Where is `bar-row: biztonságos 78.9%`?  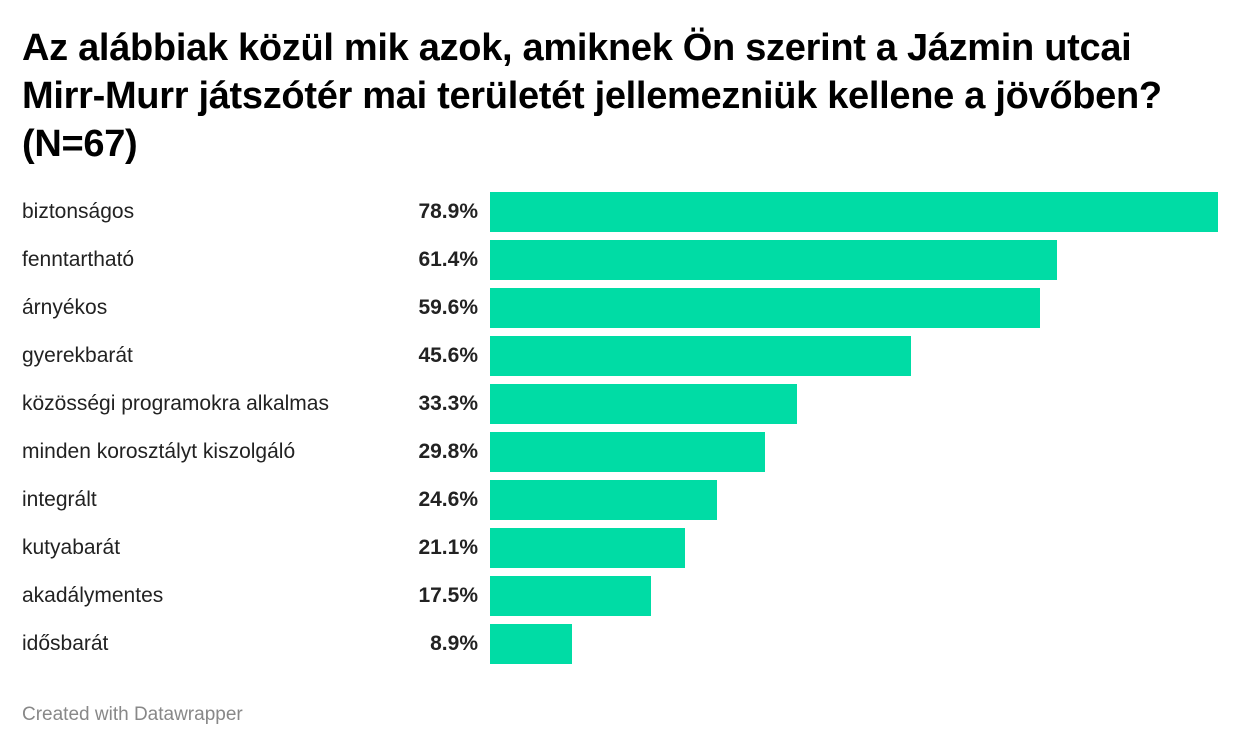 bar-row: biztonságos 78.9% is located at coordinates (620, 212).